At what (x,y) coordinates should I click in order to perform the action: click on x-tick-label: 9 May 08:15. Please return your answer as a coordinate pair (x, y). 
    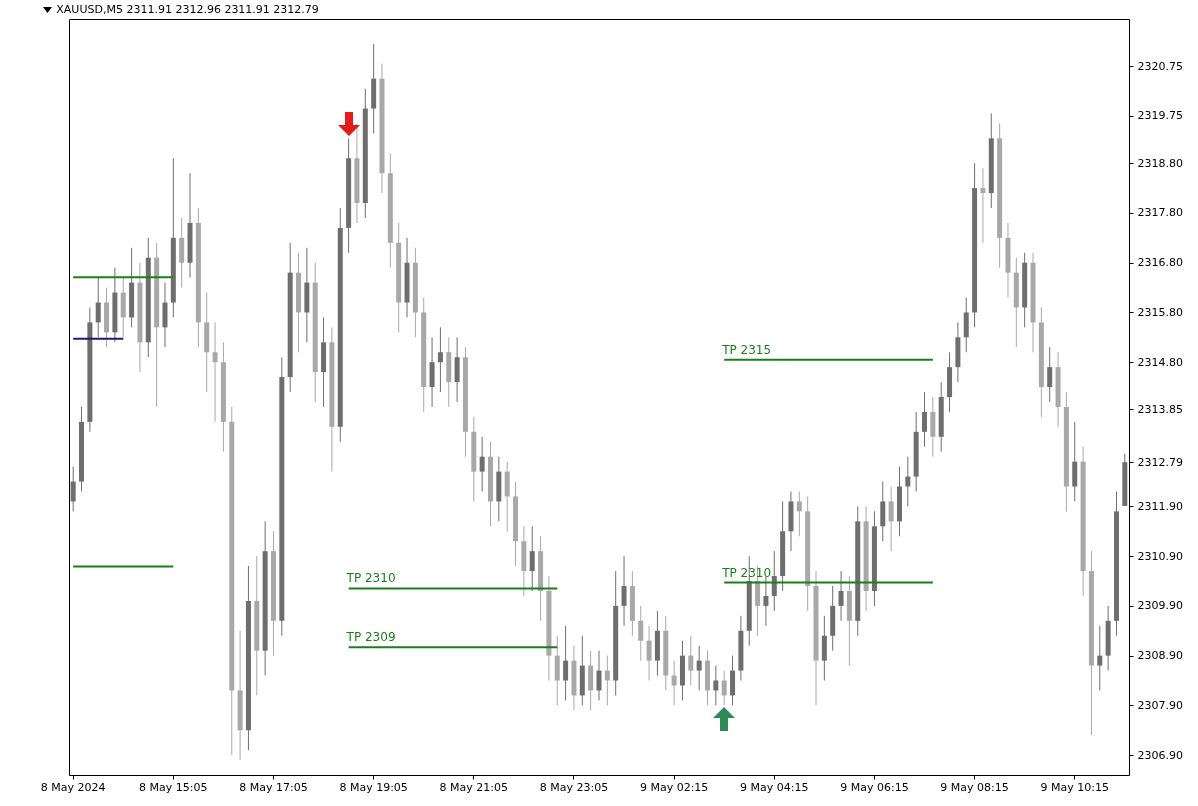
    Looking at the image, I should click on (974, 787).